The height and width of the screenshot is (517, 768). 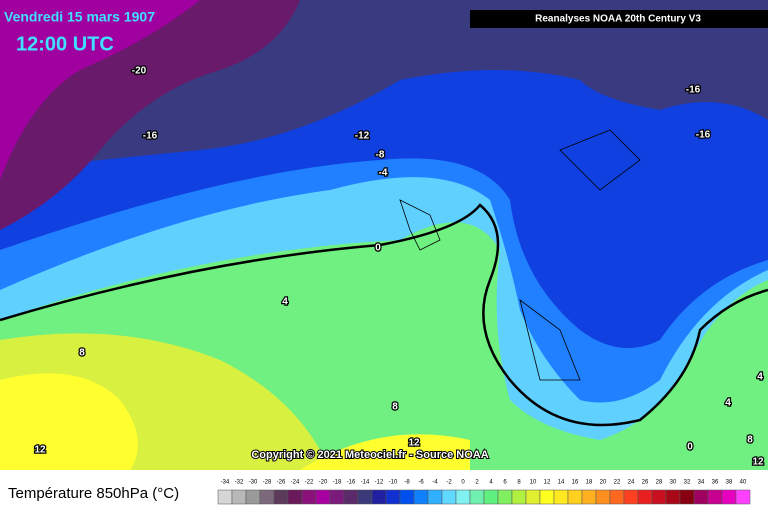 What do you see at coordinates (603, 483) in the screenshot?
I see `scale-tick: 20` at bounding box center [603, 483].